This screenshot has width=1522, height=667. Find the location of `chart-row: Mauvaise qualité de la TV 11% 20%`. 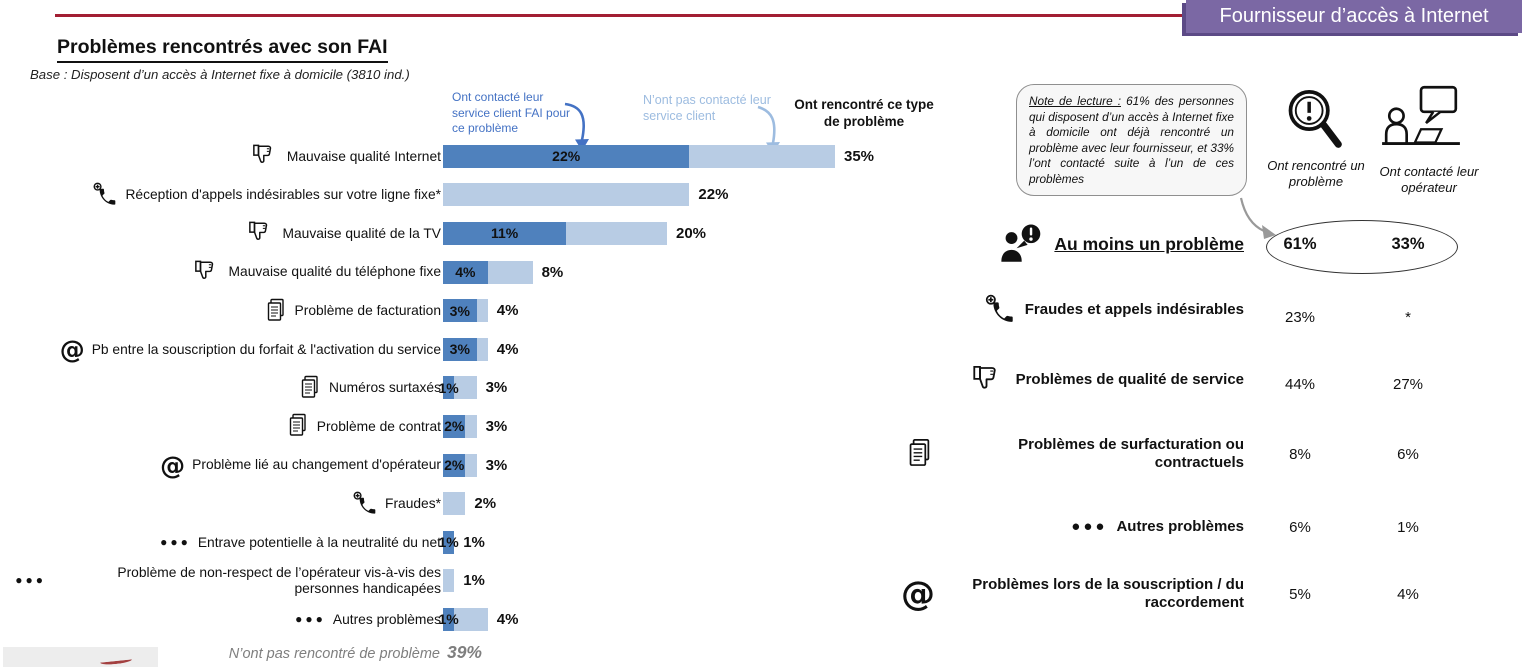

chart-row: Mauvaise qualité de la TV 11% 20% is located at coordinates (450, 233).